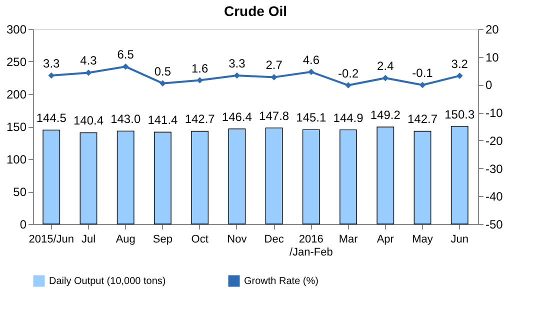 This screenshot has height=320, width=558. I want to click on data-label: 4.6, so click(311, 59).